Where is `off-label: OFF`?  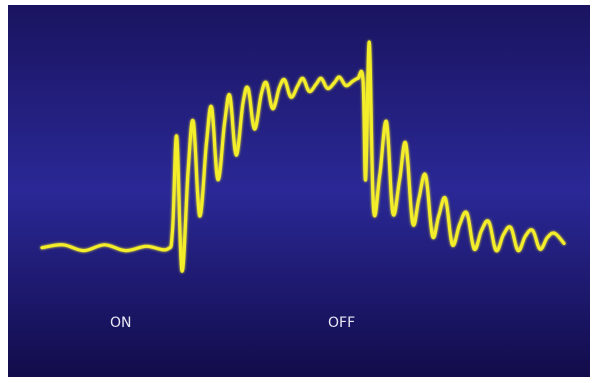 off-label: OFF is located at coordinates (341, 323).